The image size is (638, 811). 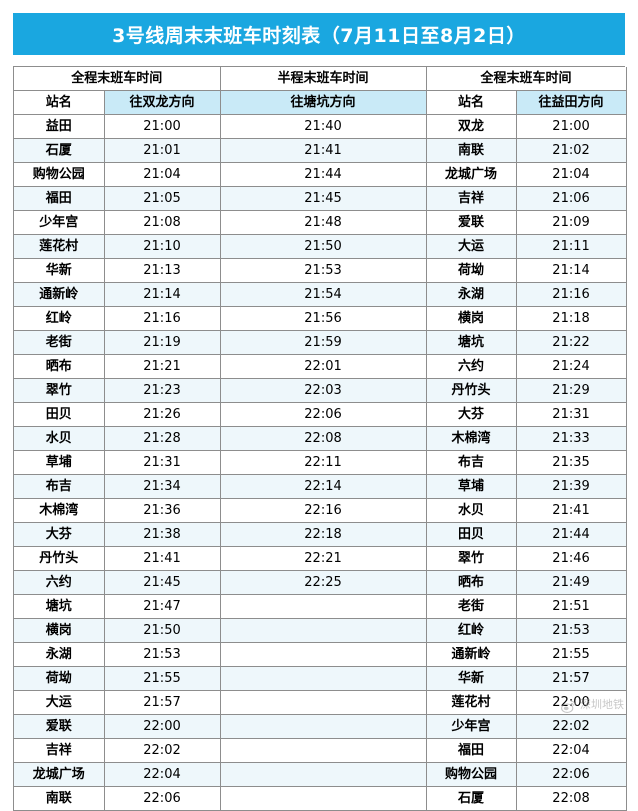 What do you see at coordinates (59, 630) in the screenshot?
I see `cell-station-left: 横岗` at bounding box center [59, 630].